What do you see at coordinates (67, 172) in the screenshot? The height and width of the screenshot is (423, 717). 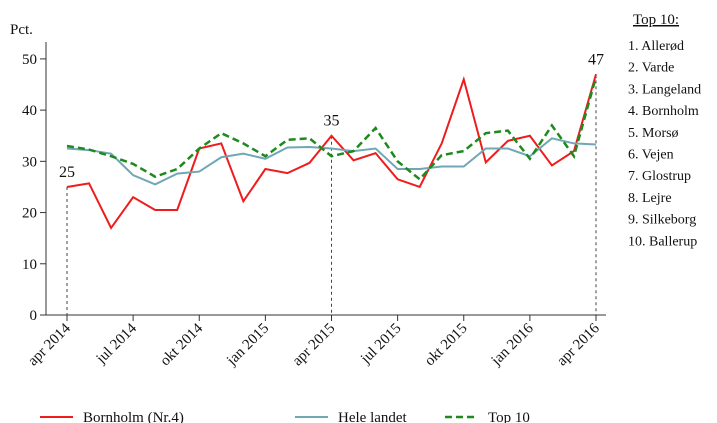 I see `annotation-label: 25` at bounding box center [67, 172].